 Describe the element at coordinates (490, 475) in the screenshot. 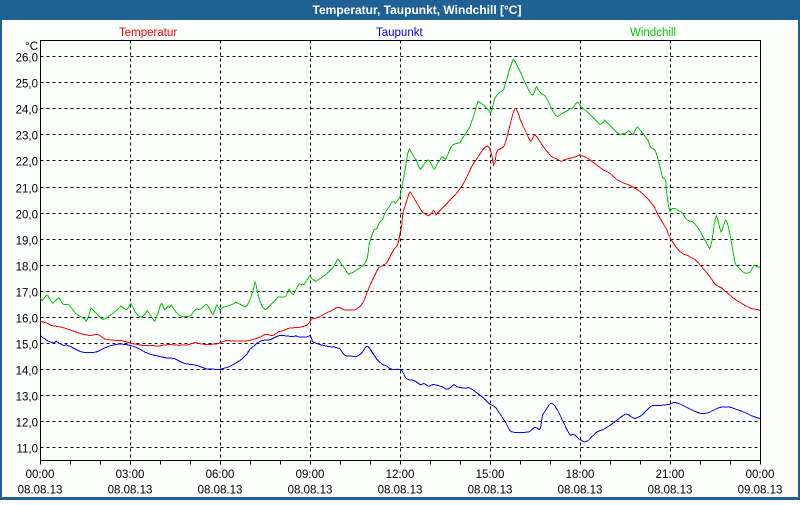

I see `svg-text: 15:00` at that location.